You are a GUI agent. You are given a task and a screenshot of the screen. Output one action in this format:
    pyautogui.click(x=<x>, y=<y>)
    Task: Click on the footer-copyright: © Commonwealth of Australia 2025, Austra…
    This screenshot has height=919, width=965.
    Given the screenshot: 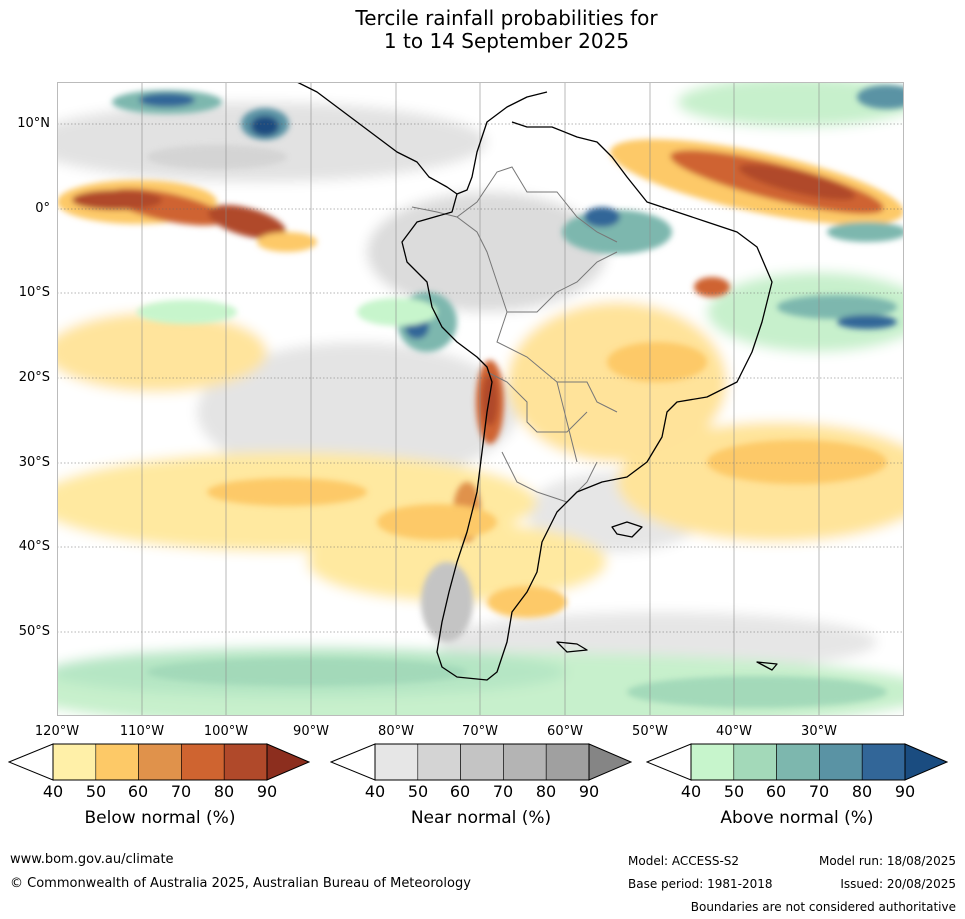 What is the action you would take?
    pyautogui.click(x=240, y=883)
    